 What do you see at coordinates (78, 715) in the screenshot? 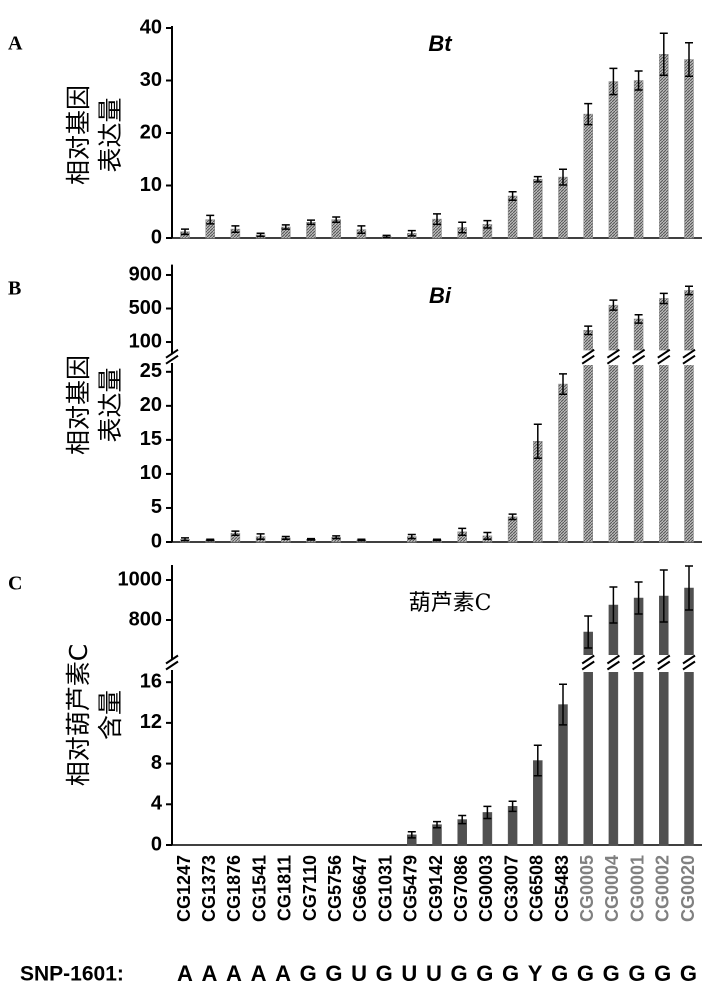
I see `y-axis-label: 相对葫芦素C` at bounding box center [78, 715].